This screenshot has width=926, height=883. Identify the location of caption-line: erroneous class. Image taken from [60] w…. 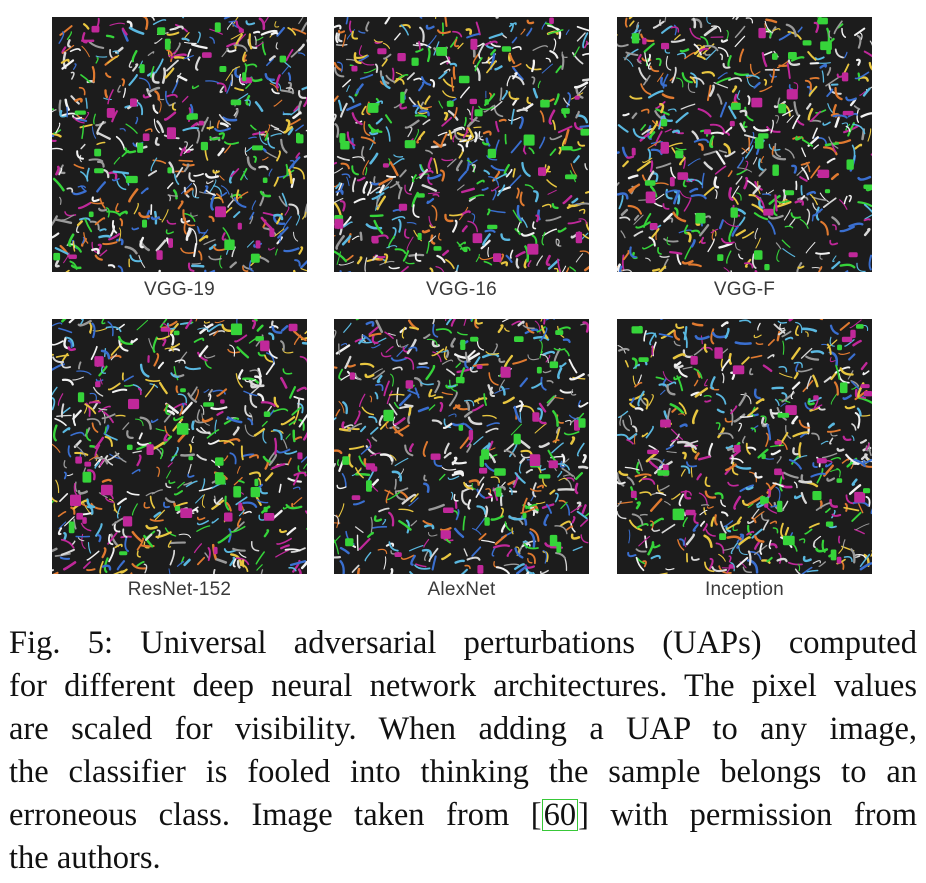
(463, 815).